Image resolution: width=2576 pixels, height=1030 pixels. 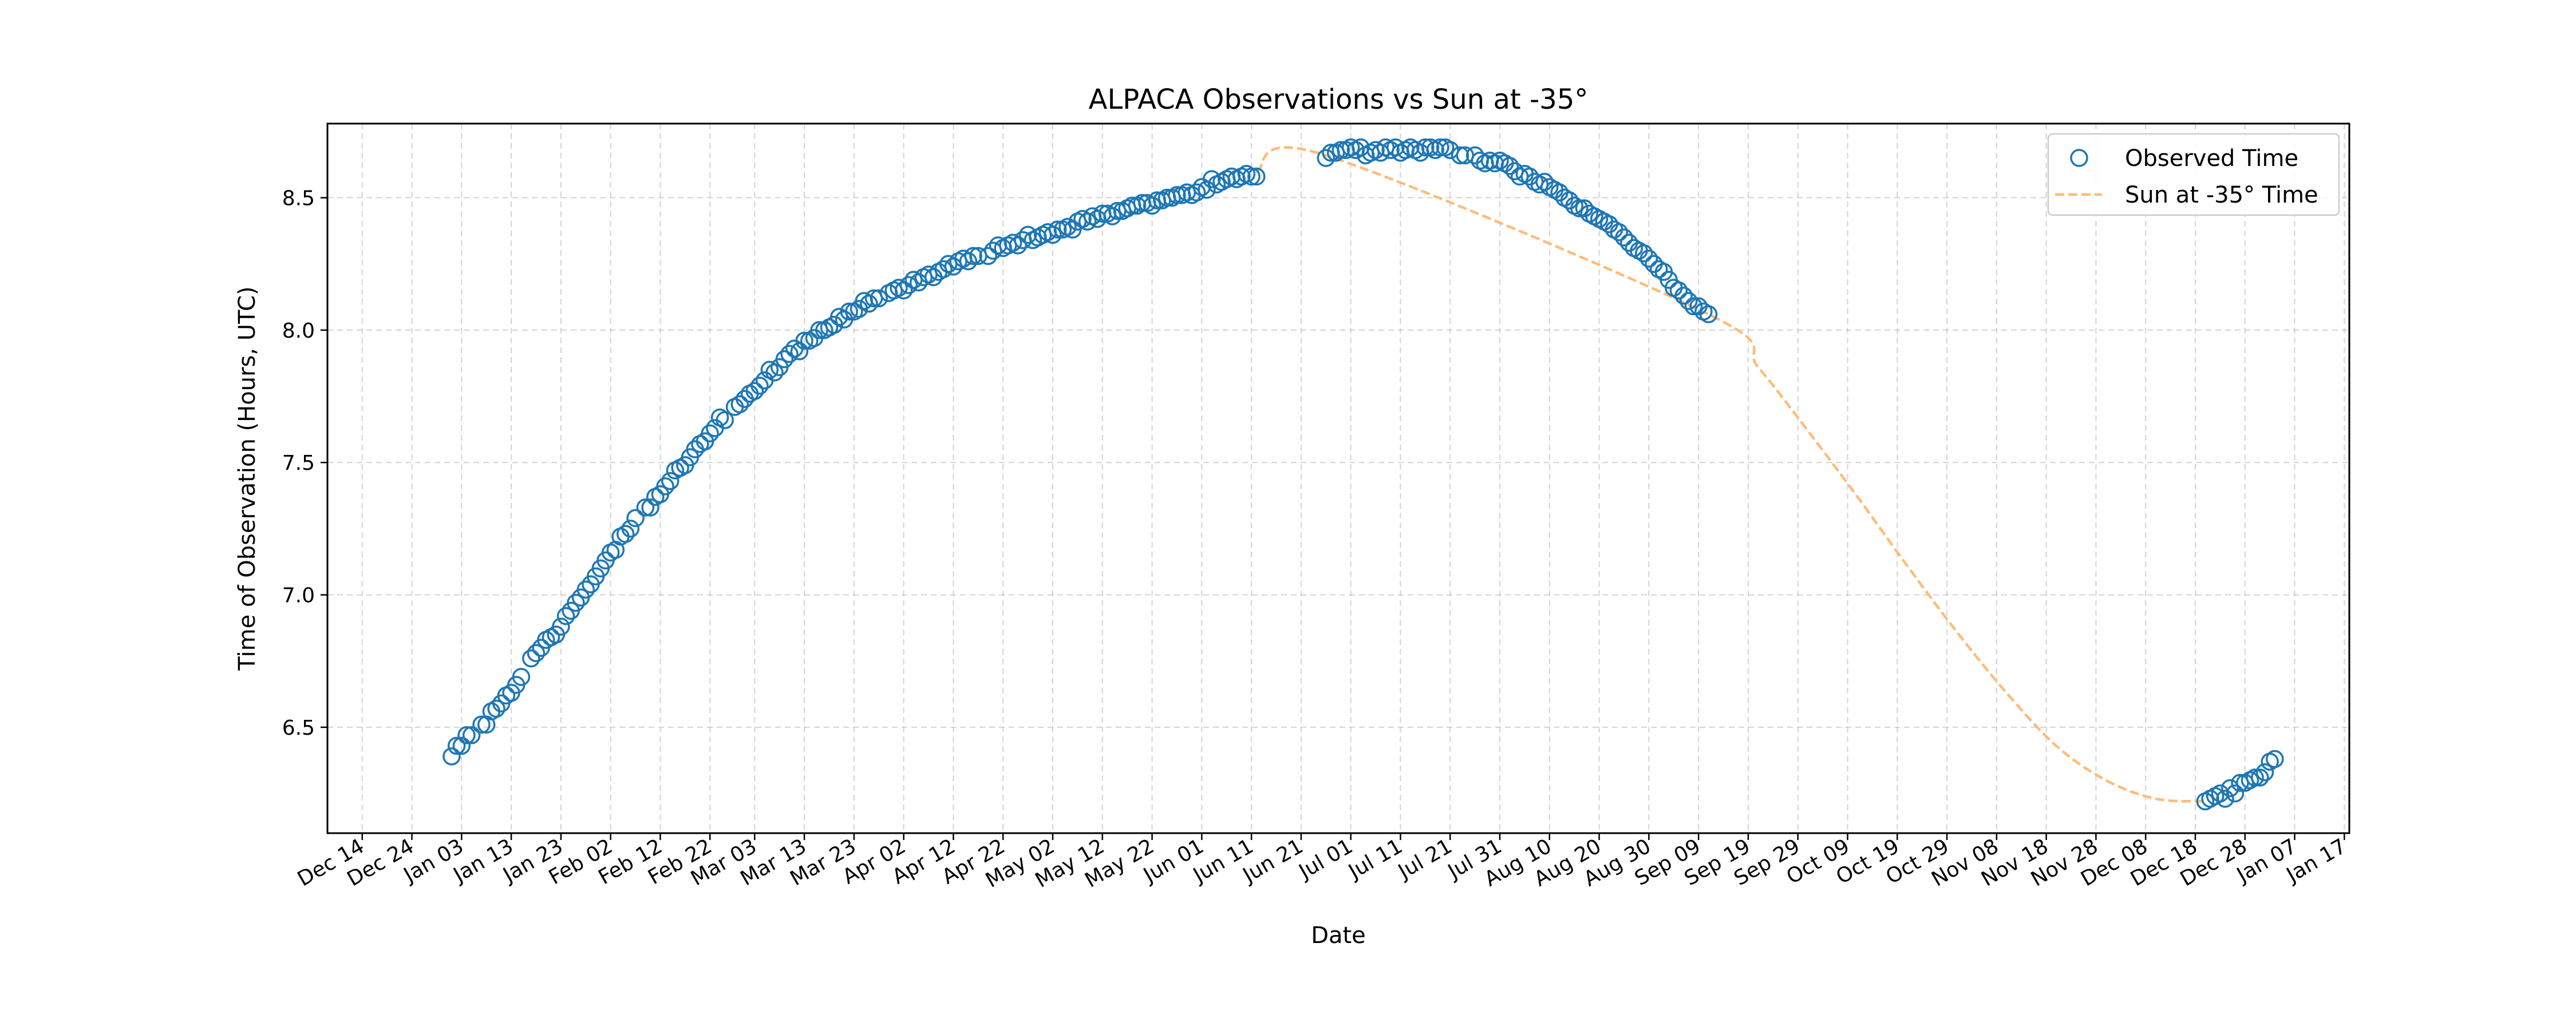 I want to click on legend-marker-observed, so click(x=2079, y=158).